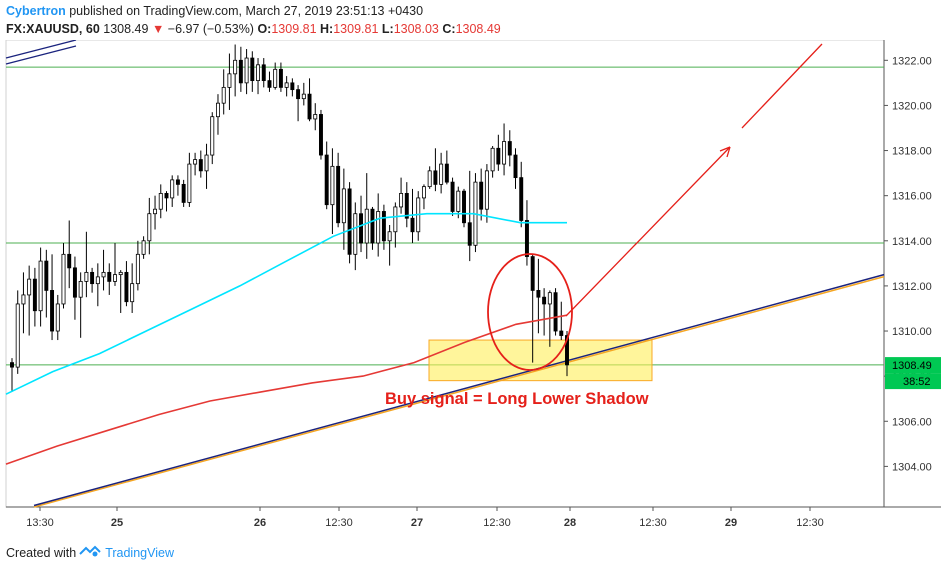 Image resolution: width=948 pixels, height=571 pixels. Describe the element at coordinates (416, 29) in the screenshot. I see `low-value: 1308.03` at that location.